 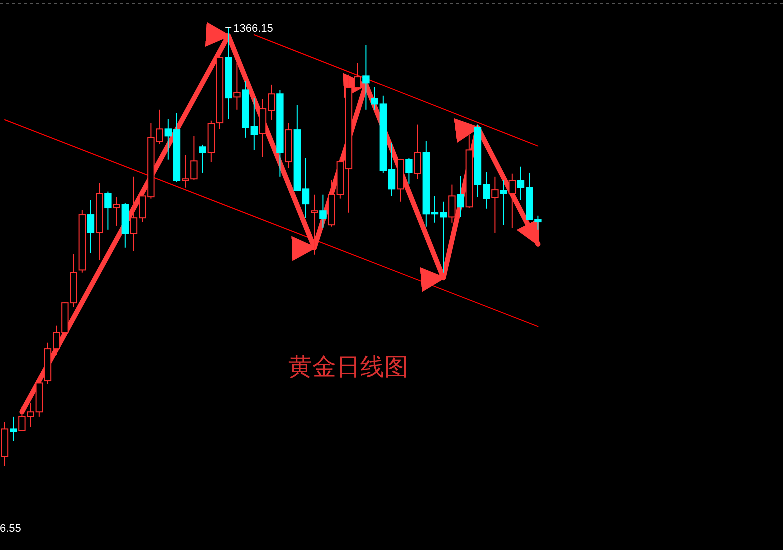 What do you see at coordinates (254, 29) in the screenshot?
I see `annotation: 1366.15` at bounding box center [254, 29].